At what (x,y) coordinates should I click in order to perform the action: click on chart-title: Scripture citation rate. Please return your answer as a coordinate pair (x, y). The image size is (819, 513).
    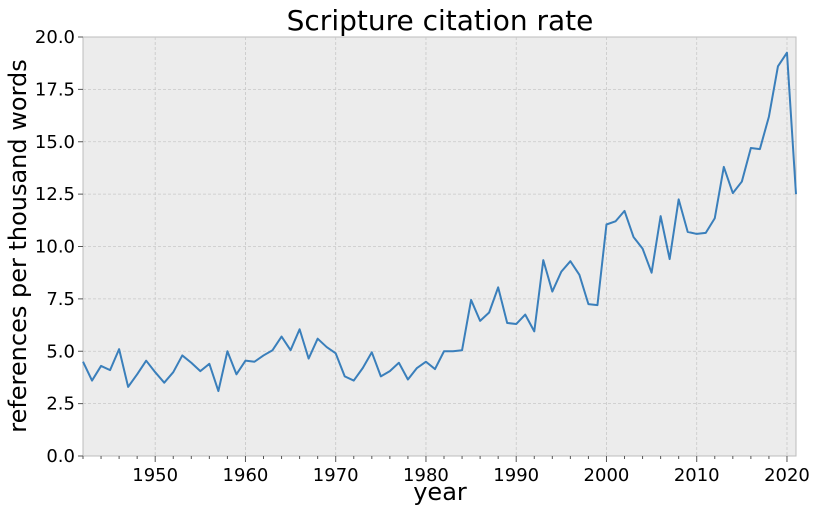
    Looking at the image, I should click on (440, 20).